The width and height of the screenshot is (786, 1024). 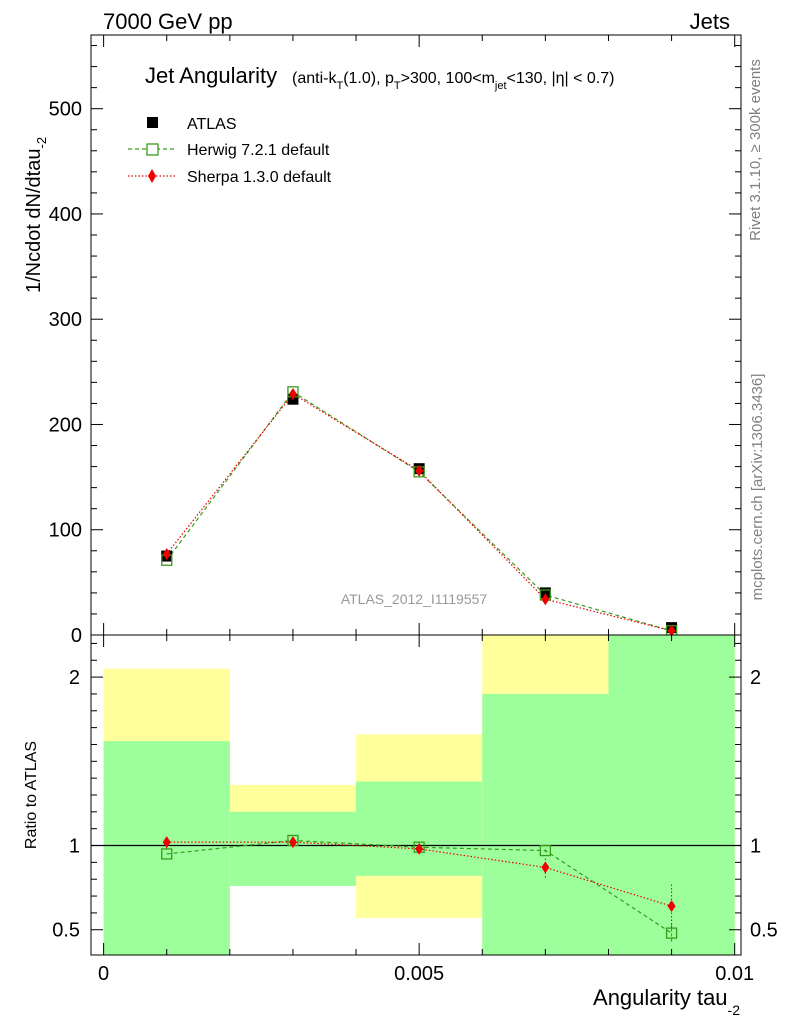 I want to click on ratio-y-tick-label: 0.5, so click(x=66, y=931).